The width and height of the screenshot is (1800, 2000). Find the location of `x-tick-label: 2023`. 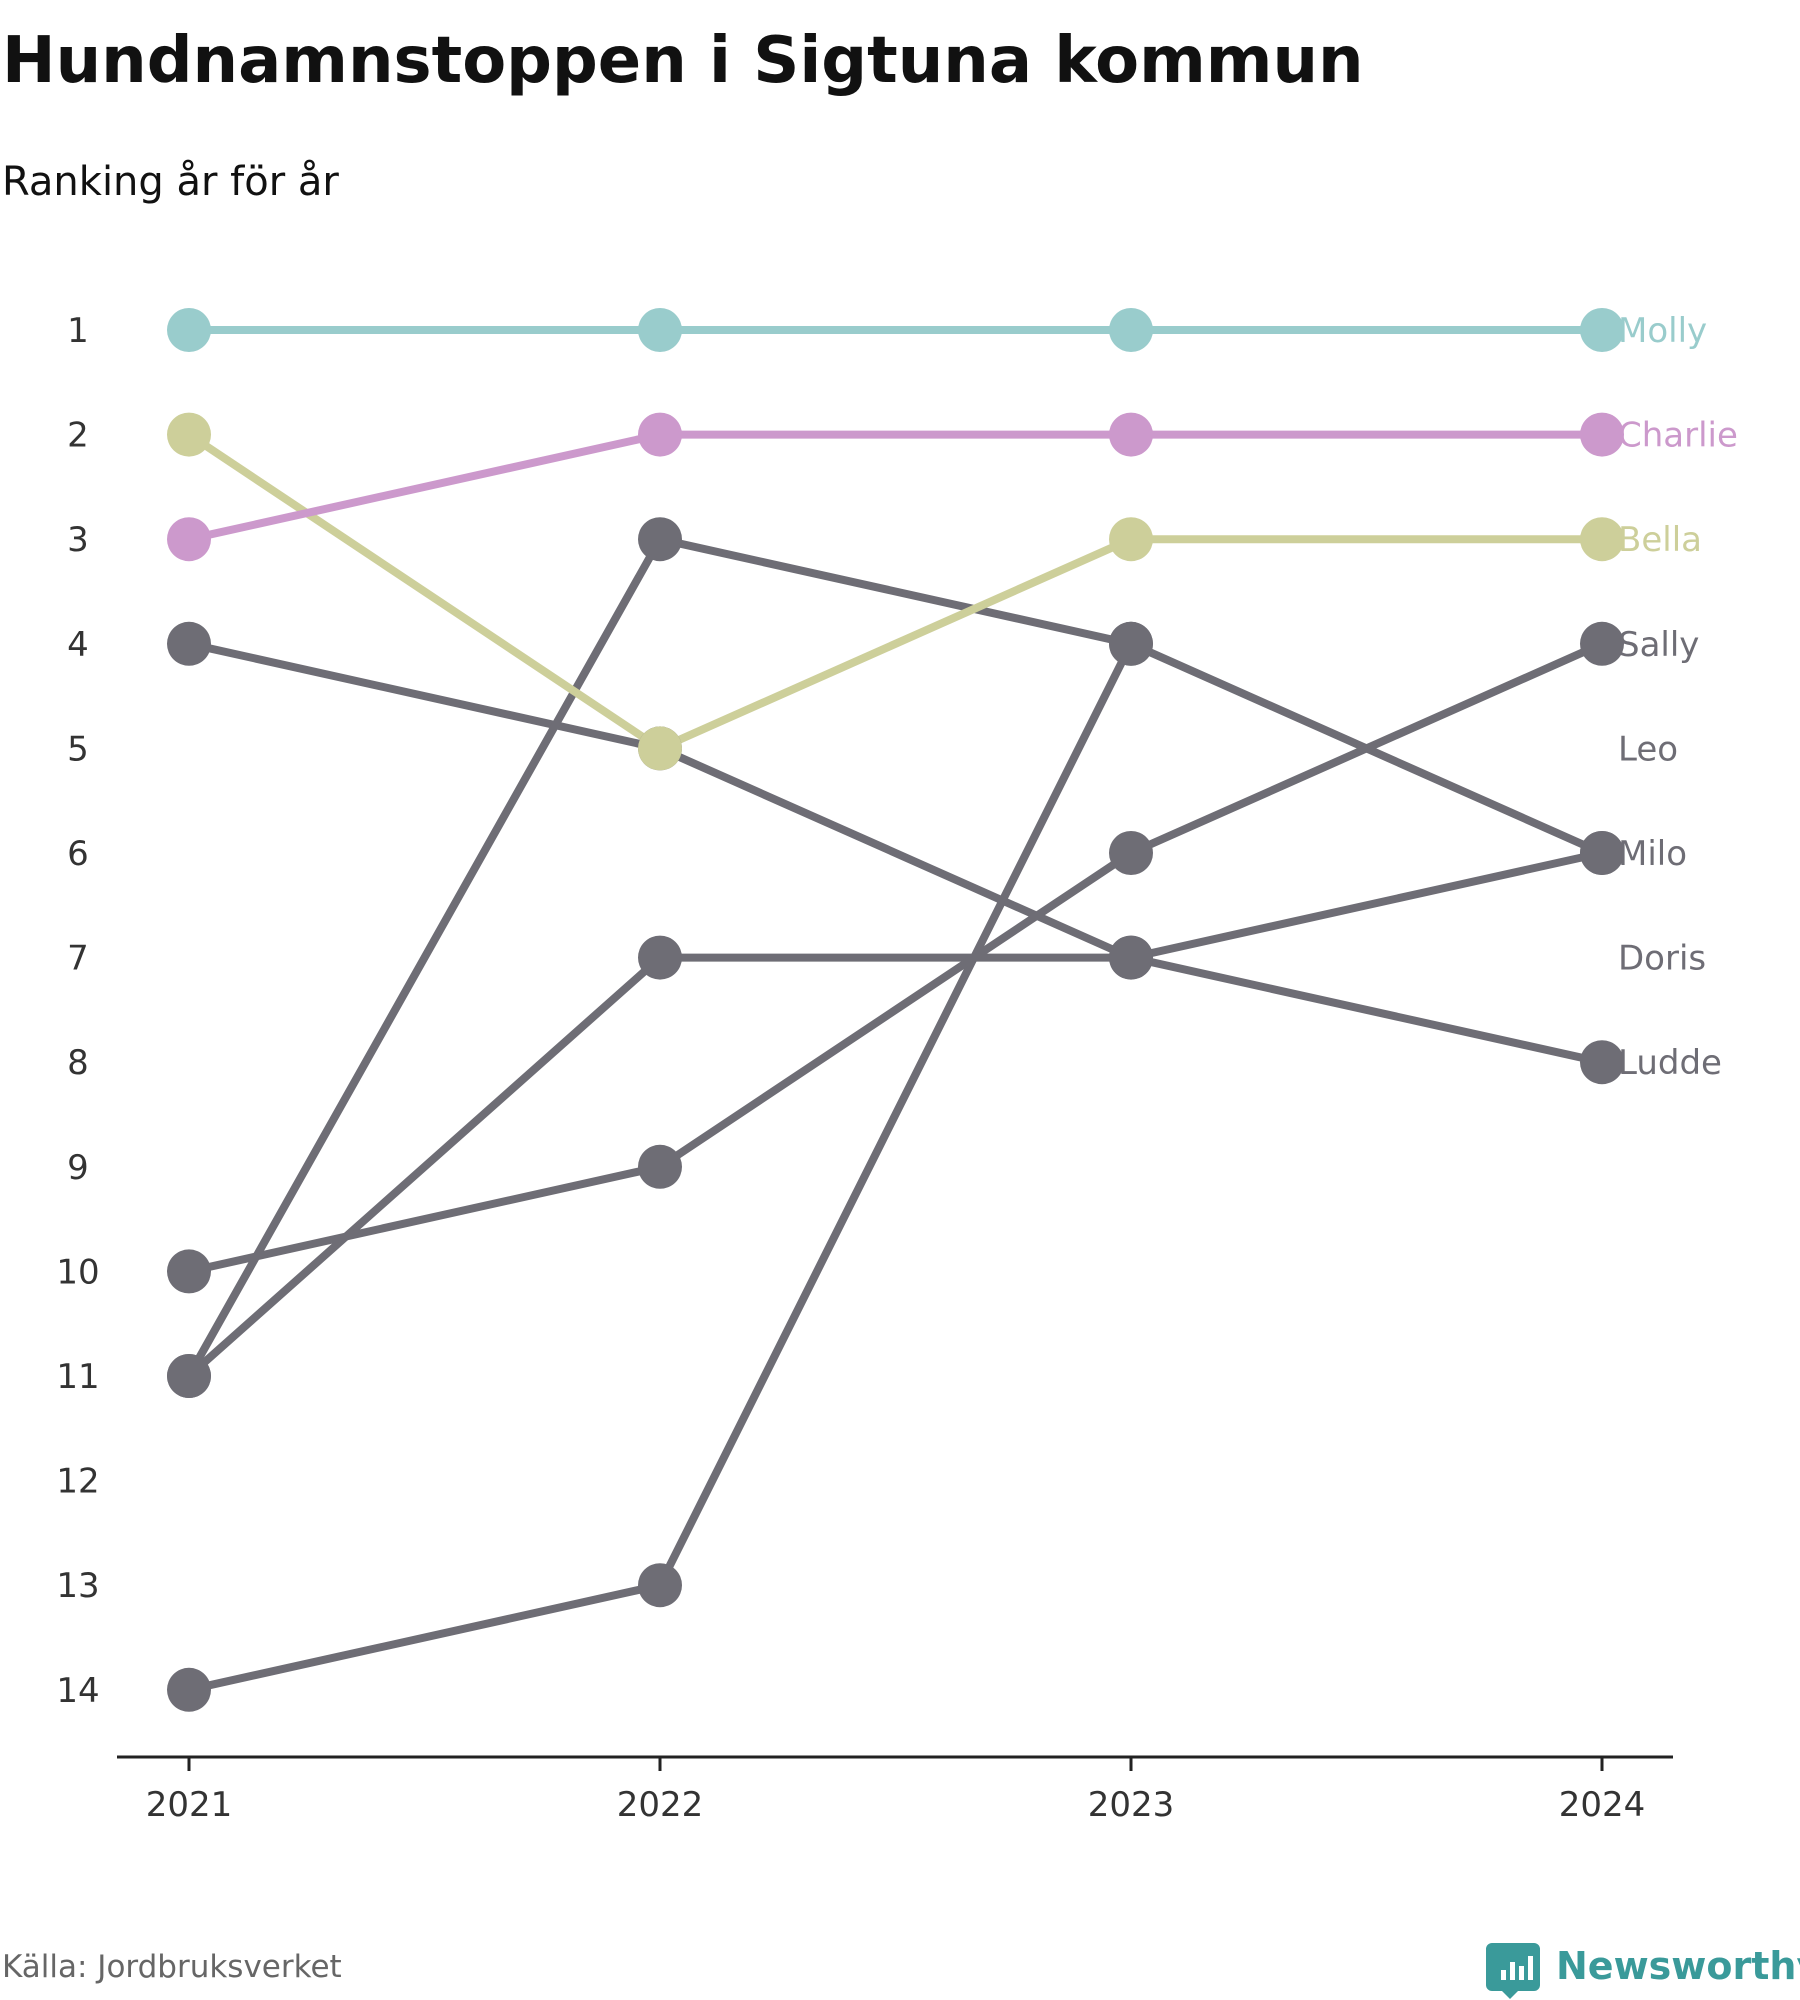

x-tick-label: 2023 is located at coordinates (1131, 1805).